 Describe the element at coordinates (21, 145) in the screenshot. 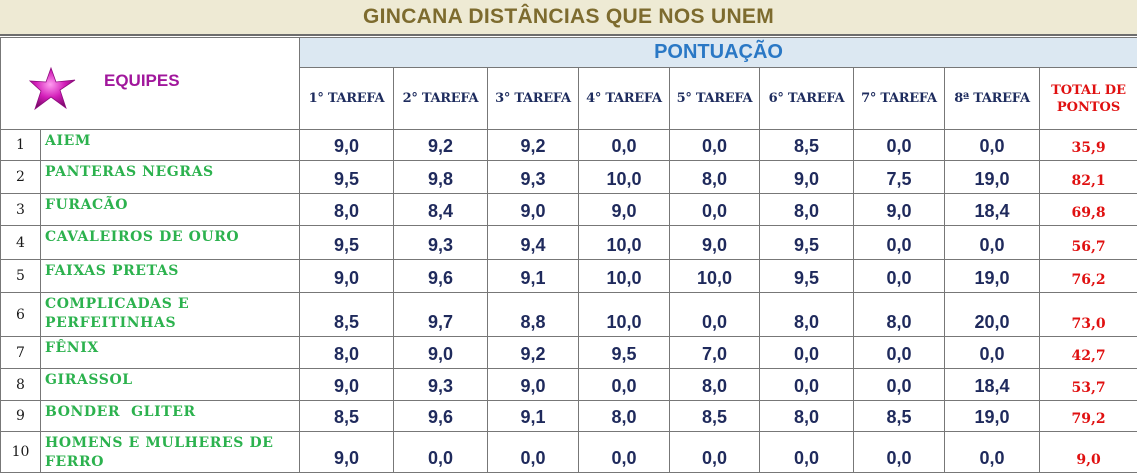

I see `row-number: 1` at that location.